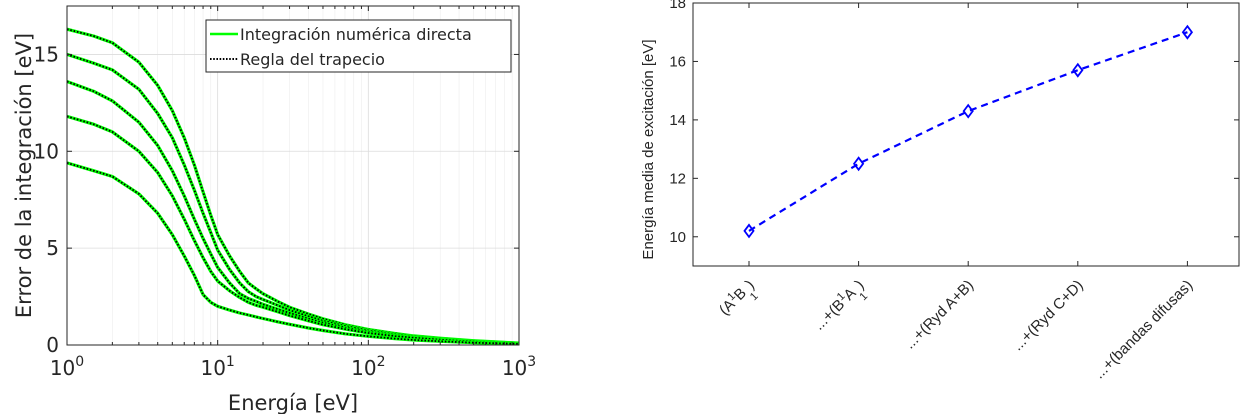 The width and height of the screenshot is (1242, 414). I want to click on x-tick-label: 10², so click(368, 367).